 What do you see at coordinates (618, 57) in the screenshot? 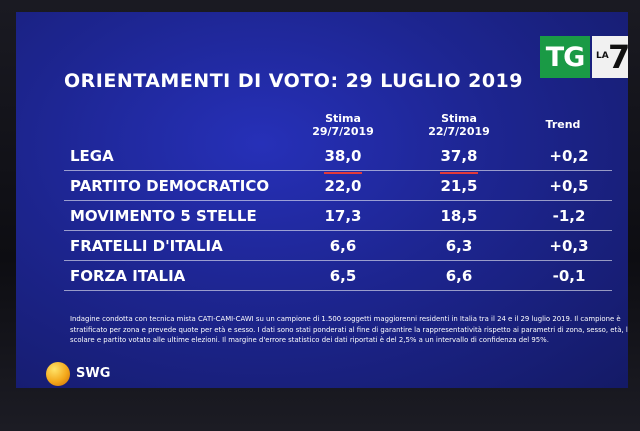
I see `la7-logo-seven: 7` at bounding box center [618, 57].